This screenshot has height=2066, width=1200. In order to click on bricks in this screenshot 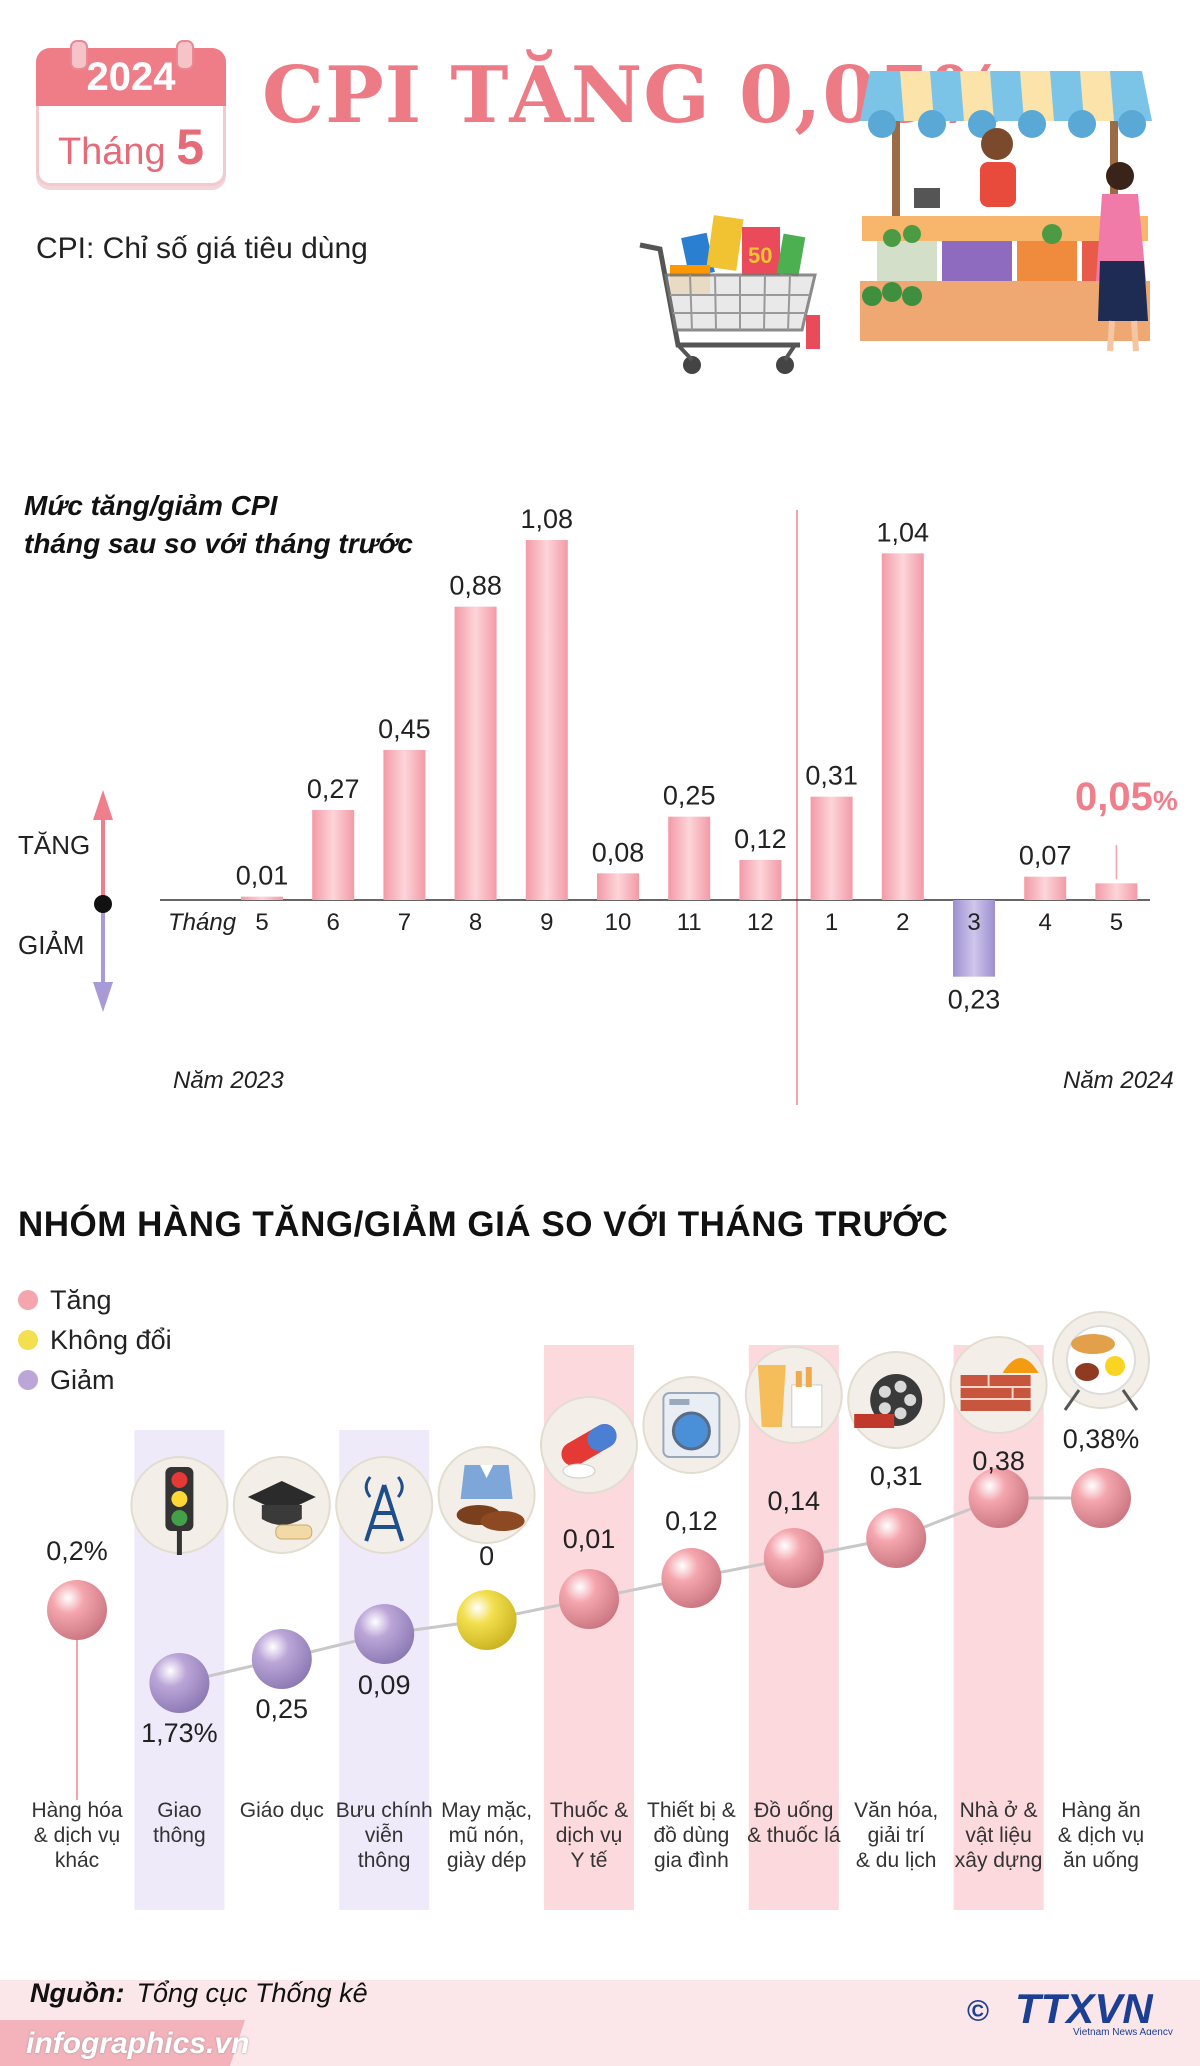, I will do `click(995, 1393)`.